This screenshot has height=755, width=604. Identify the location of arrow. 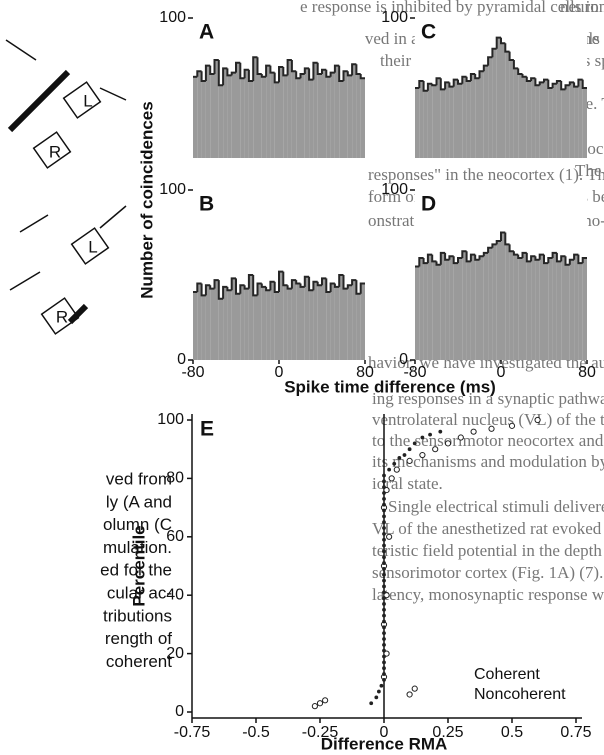
(21, 50).